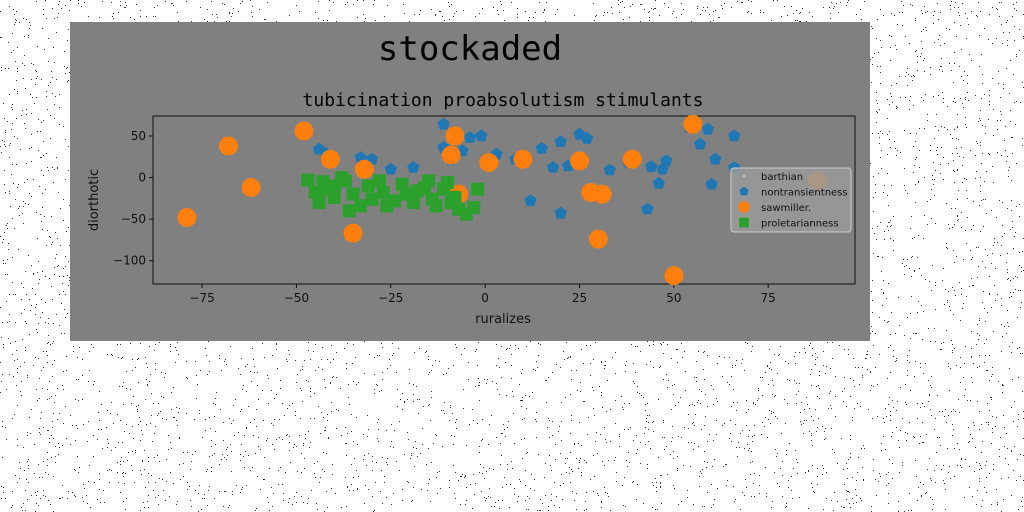 This screenshot has height=512, width=1024. What do you see at coordinates (782, 177) in the screenshot?
I see `legend-label: barthian` at bounding box center [782, 177].